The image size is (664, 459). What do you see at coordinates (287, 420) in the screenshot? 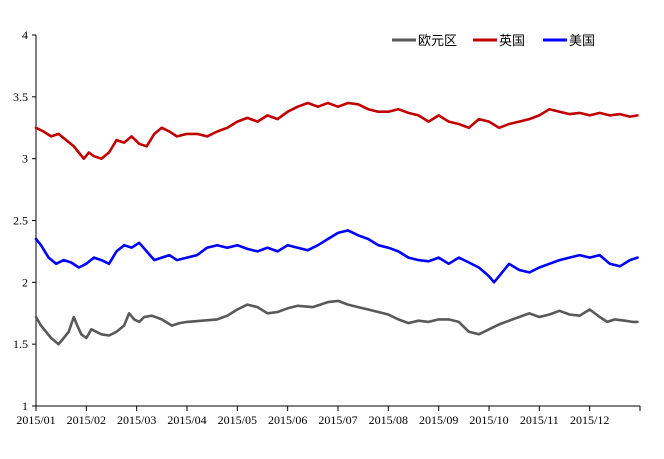
I see `x-tick-label: 2015/06` at bounding box center [287, 420].